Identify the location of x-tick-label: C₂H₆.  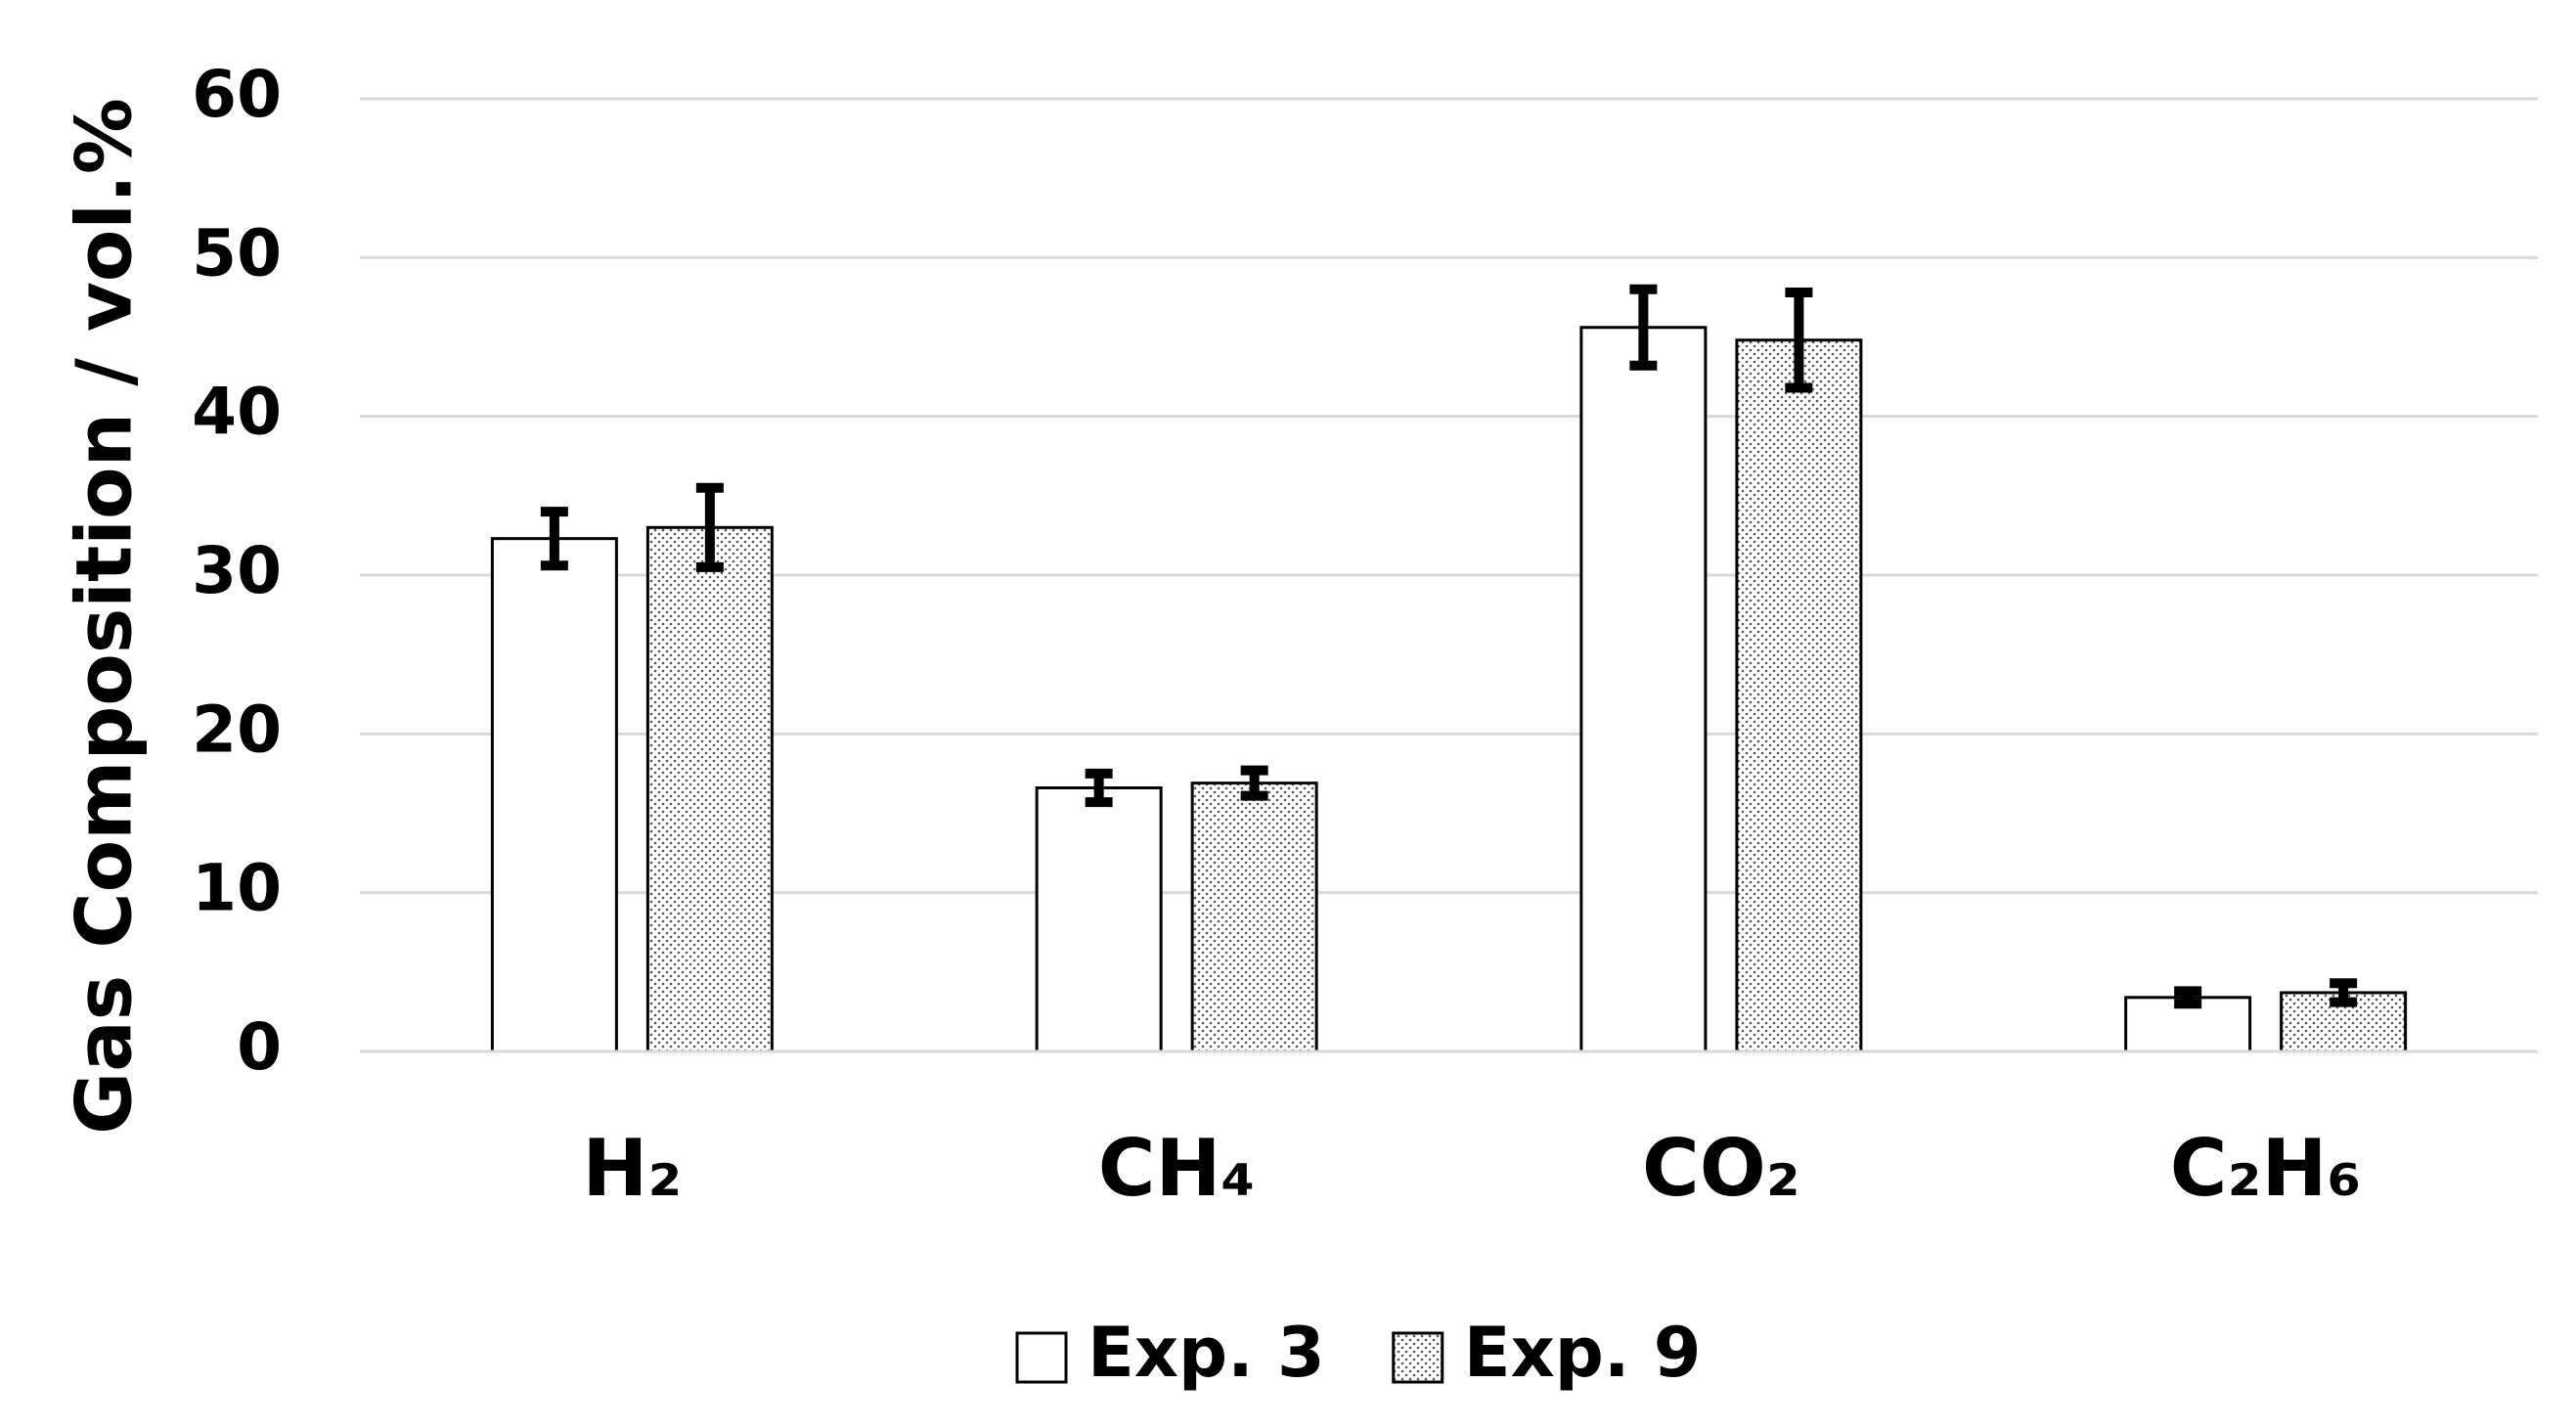
(2266, 1168).